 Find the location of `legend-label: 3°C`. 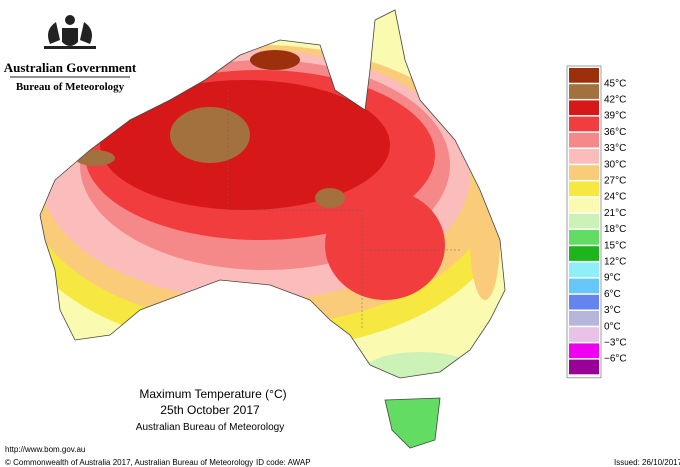

legend-label: 3°C is located at coordinates (612, 310).